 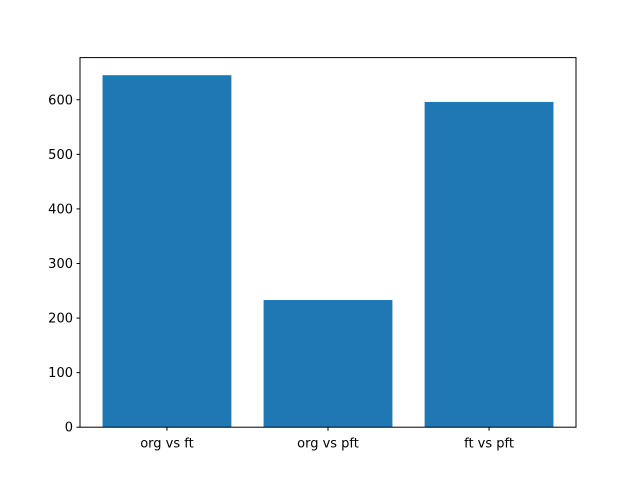 What do you see at coordinates (60, 373) in the screenshot?
I see `y-tick-label: 100` at bounding box center [60, 373].